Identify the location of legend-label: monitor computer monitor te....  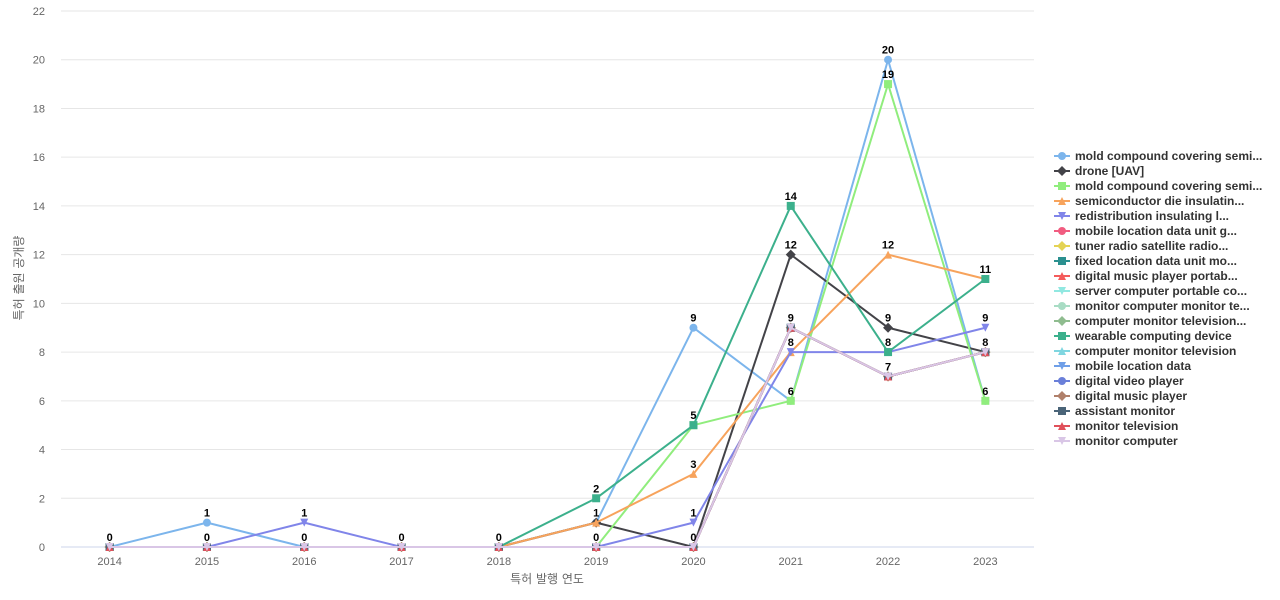
(1162, 306).